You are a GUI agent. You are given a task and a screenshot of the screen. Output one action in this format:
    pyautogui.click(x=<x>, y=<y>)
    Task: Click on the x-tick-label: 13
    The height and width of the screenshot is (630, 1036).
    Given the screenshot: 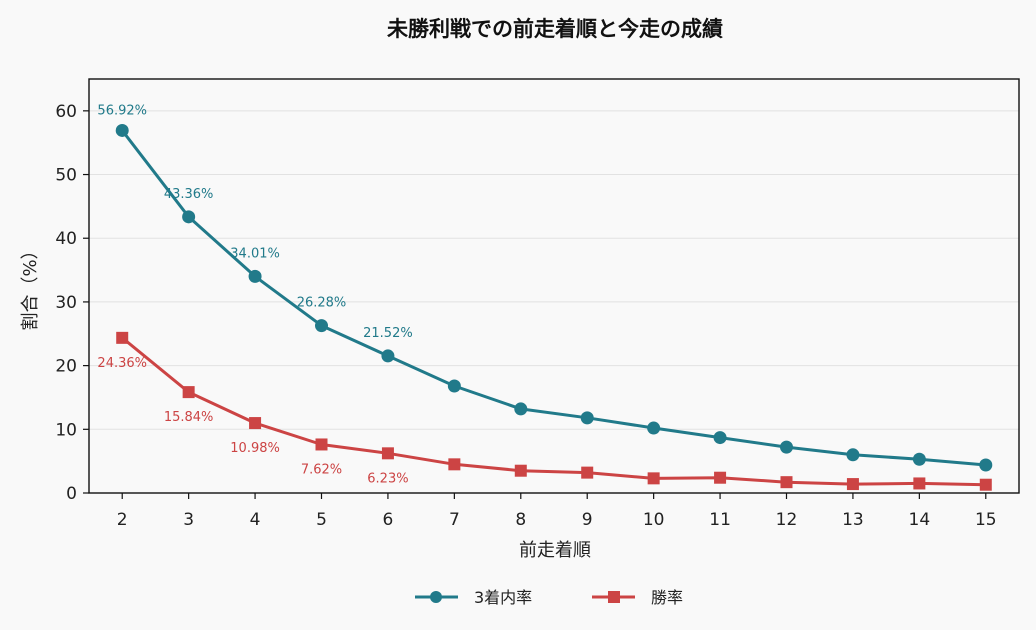 What is the action you would take?
    pyautogui.click(x=853, y=520)
    